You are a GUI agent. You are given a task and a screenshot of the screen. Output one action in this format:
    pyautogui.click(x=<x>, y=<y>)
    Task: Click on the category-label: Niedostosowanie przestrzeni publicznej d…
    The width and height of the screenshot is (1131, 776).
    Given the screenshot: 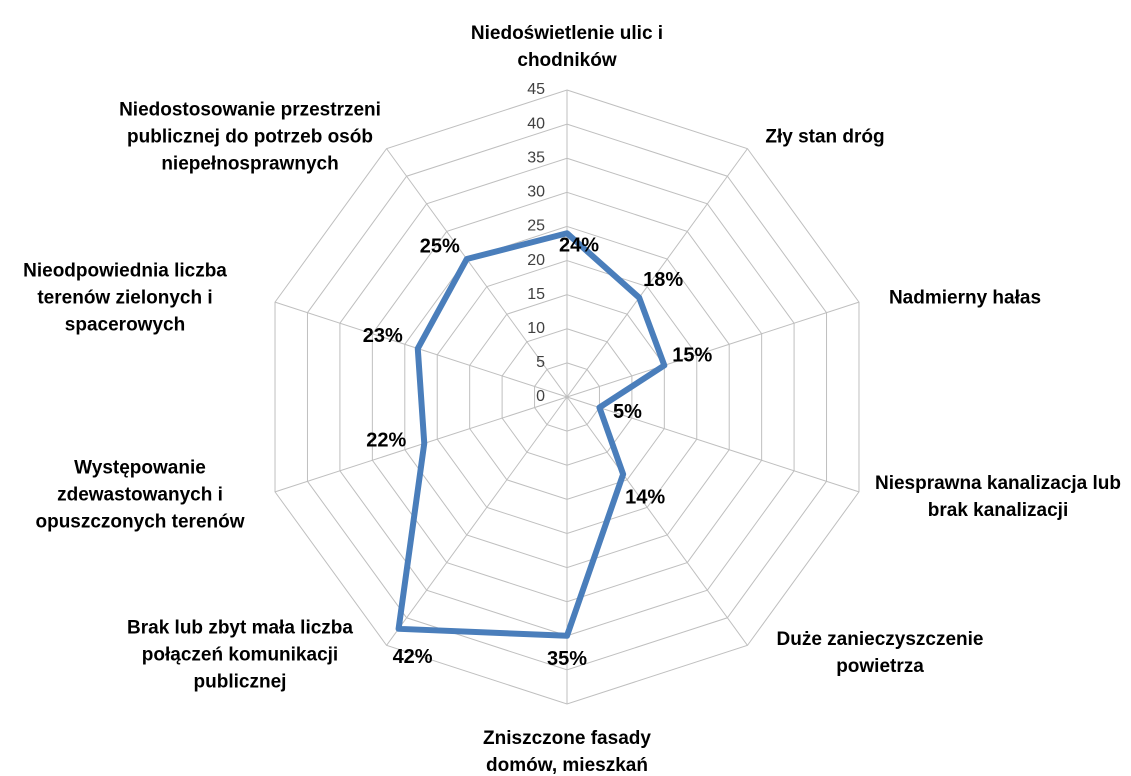 What is the action you would take?
    pyautogui.click(x=250, y=137)
    